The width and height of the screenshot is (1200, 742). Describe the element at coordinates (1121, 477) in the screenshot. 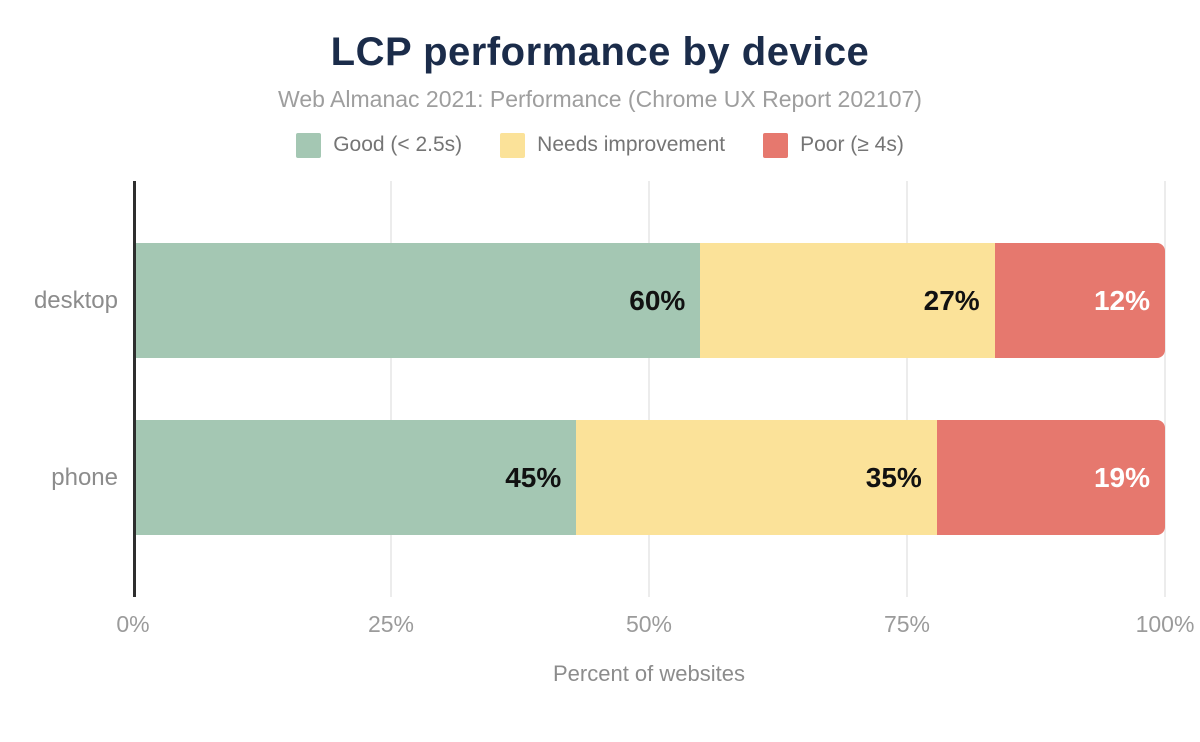

I see `value-label-phone-poor: 19%` at that location.